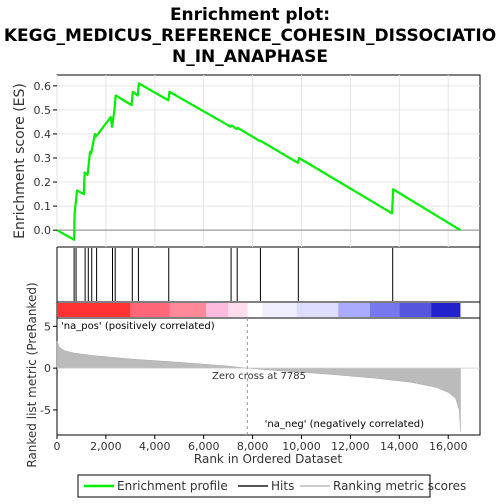 Image resolution: width=500 pixels, height=504 pixels. Describe the element at coordinates (350, 446) in the screenshot. I see `x-tick-label: 12,000` at that location.